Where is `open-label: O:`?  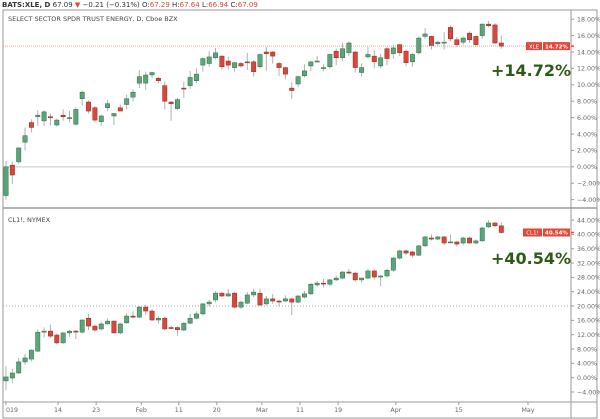
open-label: O: is located at coordinates (146, 5).